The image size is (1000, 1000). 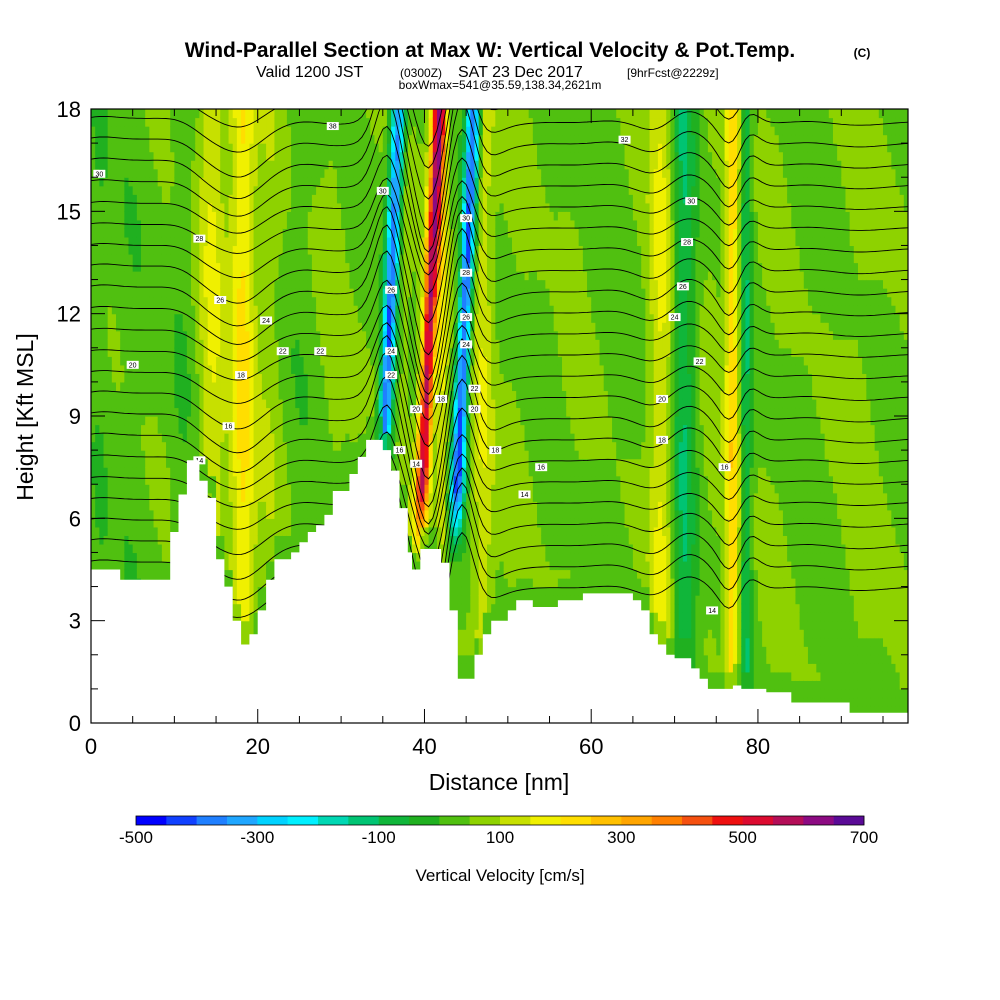 I want to click on contour-label-22: 20, so click(x=132, y=364).